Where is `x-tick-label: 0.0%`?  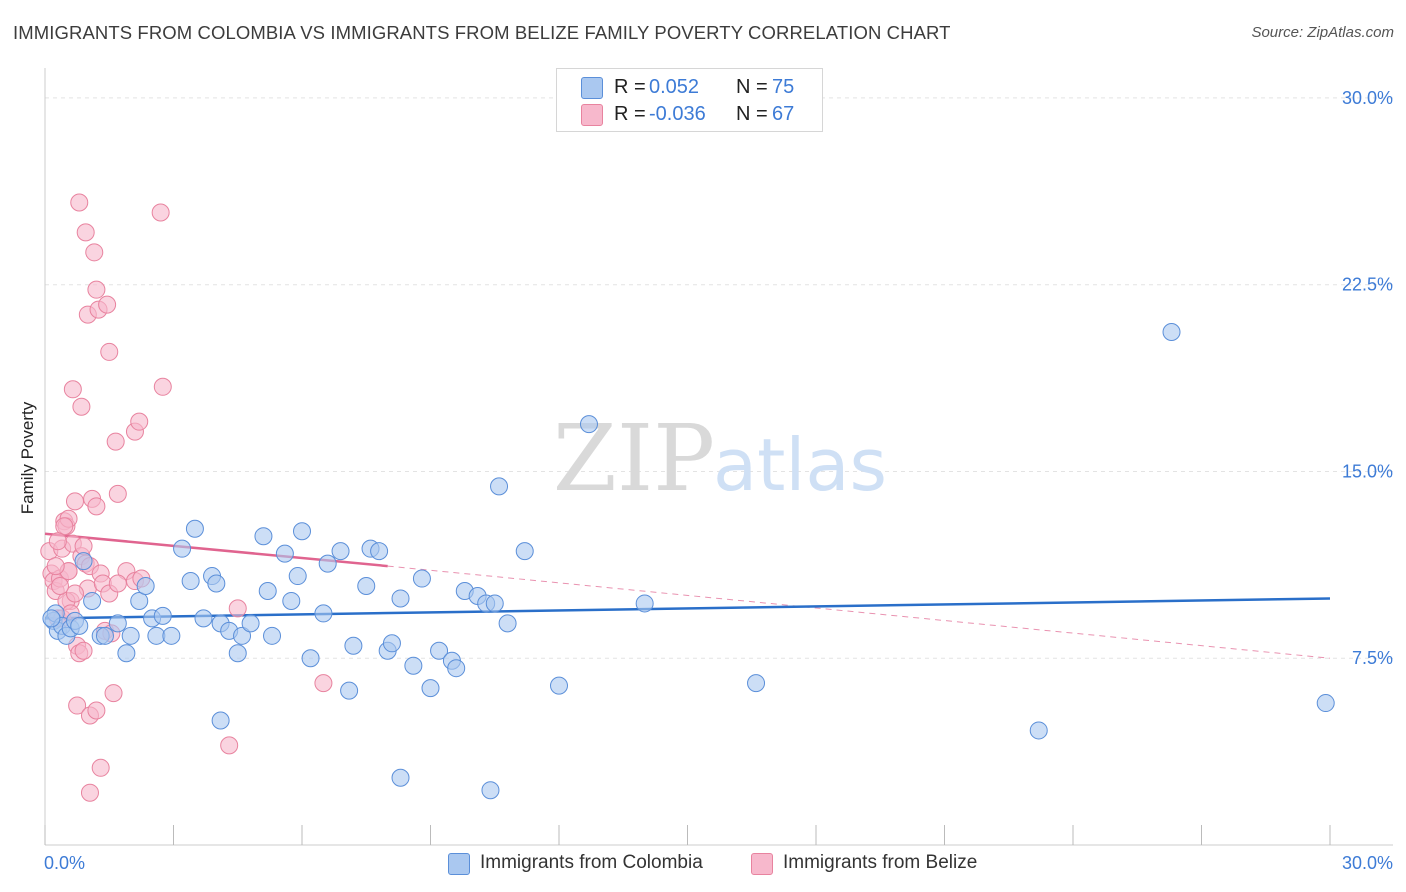 x-tick-label: 0.0% is located at coordinates (64, 863).